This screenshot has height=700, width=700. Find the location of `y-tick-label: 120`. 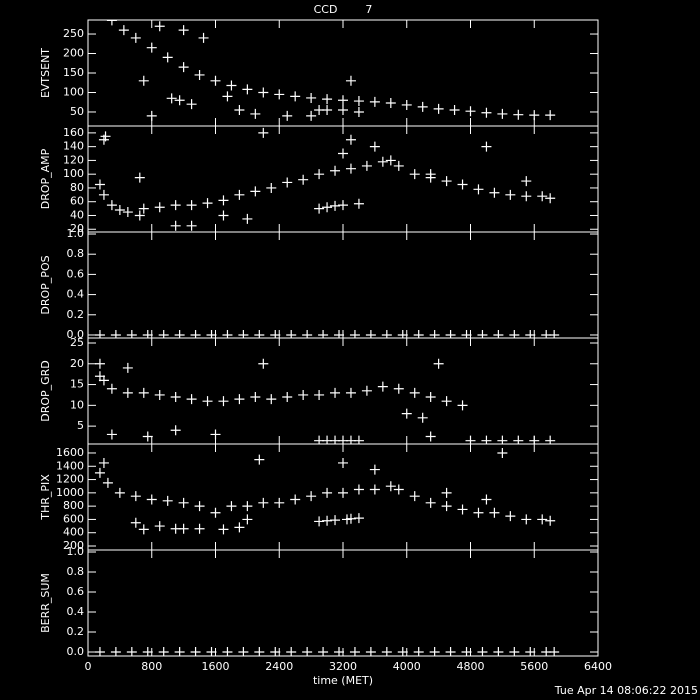

y-tick-label: 120 is located at coordinates (73, 159).